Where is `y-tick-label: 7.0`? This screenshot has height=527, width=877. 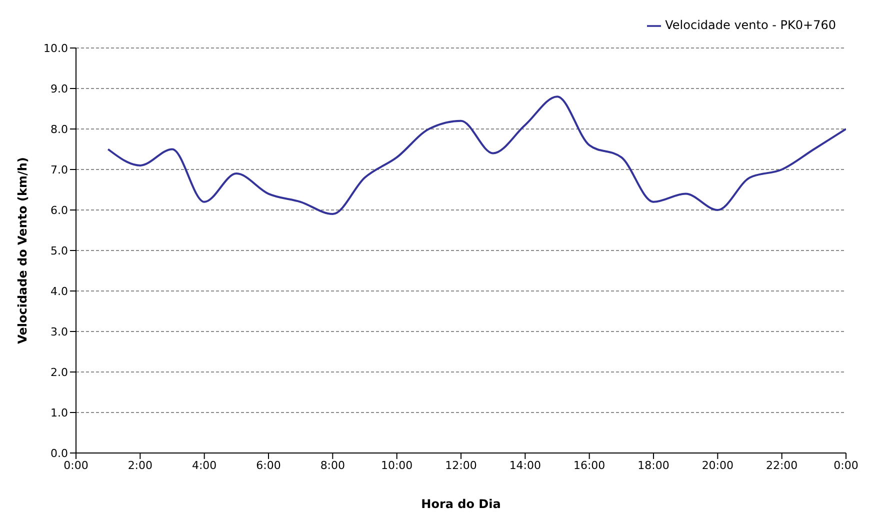
y-tick-label: 7.0 is located at coordinates (59, 169).